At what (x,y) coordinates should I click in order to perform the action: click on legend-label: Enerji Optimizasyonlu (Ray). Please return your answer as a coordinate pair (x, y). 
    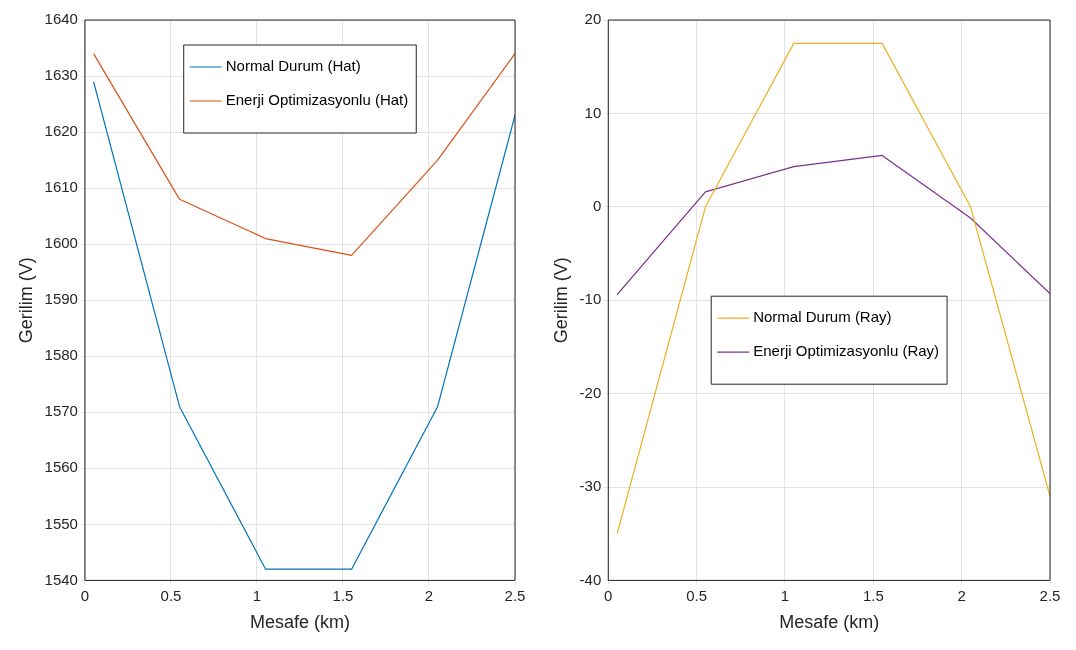
    Looking at the image, I should click on (846, 351).